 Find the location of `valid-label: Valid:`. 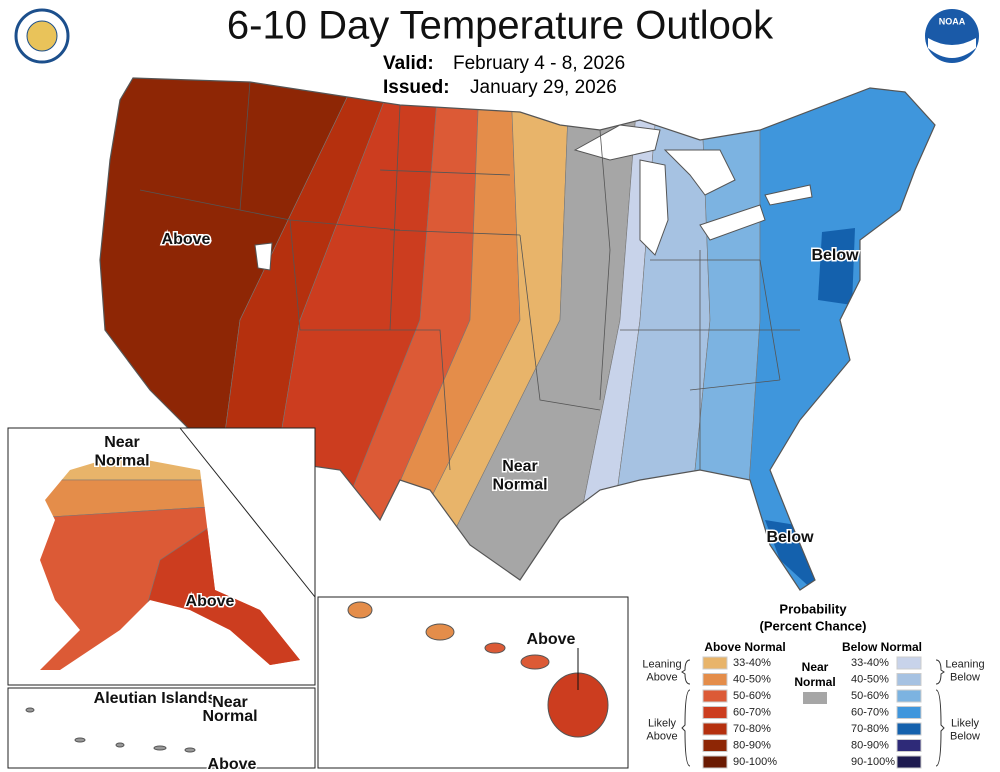

valid-label: Valid: is located at coordinates (408, 63).